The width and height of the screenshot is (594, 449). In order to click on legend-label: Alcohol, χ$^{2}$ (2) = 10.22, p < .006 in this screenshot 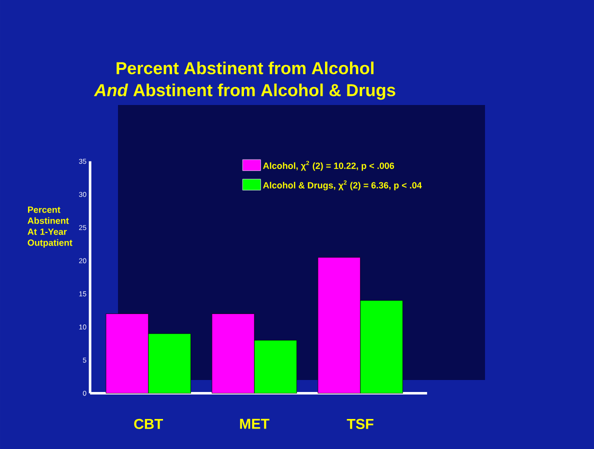, I will do `click(328, 165)`.